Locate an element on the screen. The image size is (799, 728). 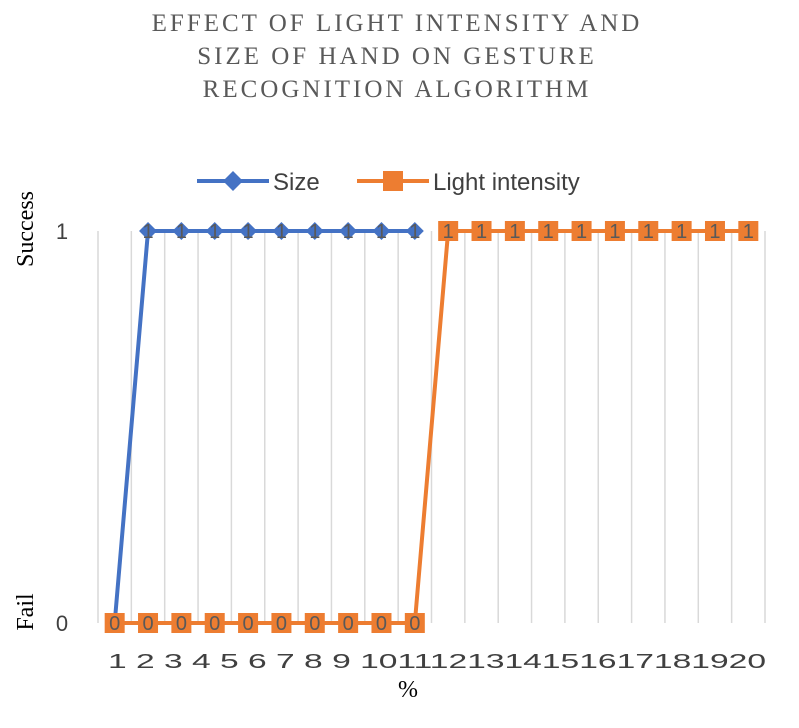
chart-title-line-2: SIZE OF HAND ON GESTURE is located at coordinates (397, 56).